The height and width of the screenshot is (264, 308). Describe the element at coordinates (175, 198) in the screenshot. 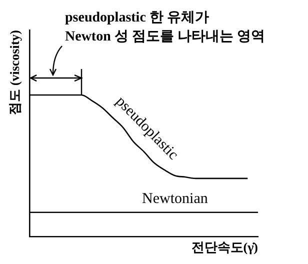

I see `series-label: Newtonian` at that location.